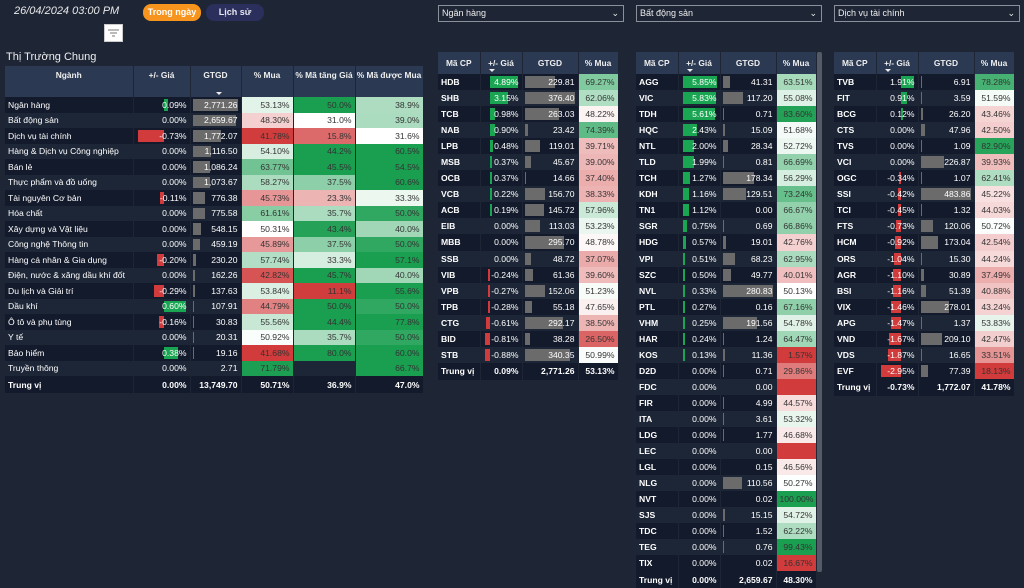 The image size is (1024, 588). I want to click on sector-dropdown-2: Bất động sản⌄, so click(729, 13).